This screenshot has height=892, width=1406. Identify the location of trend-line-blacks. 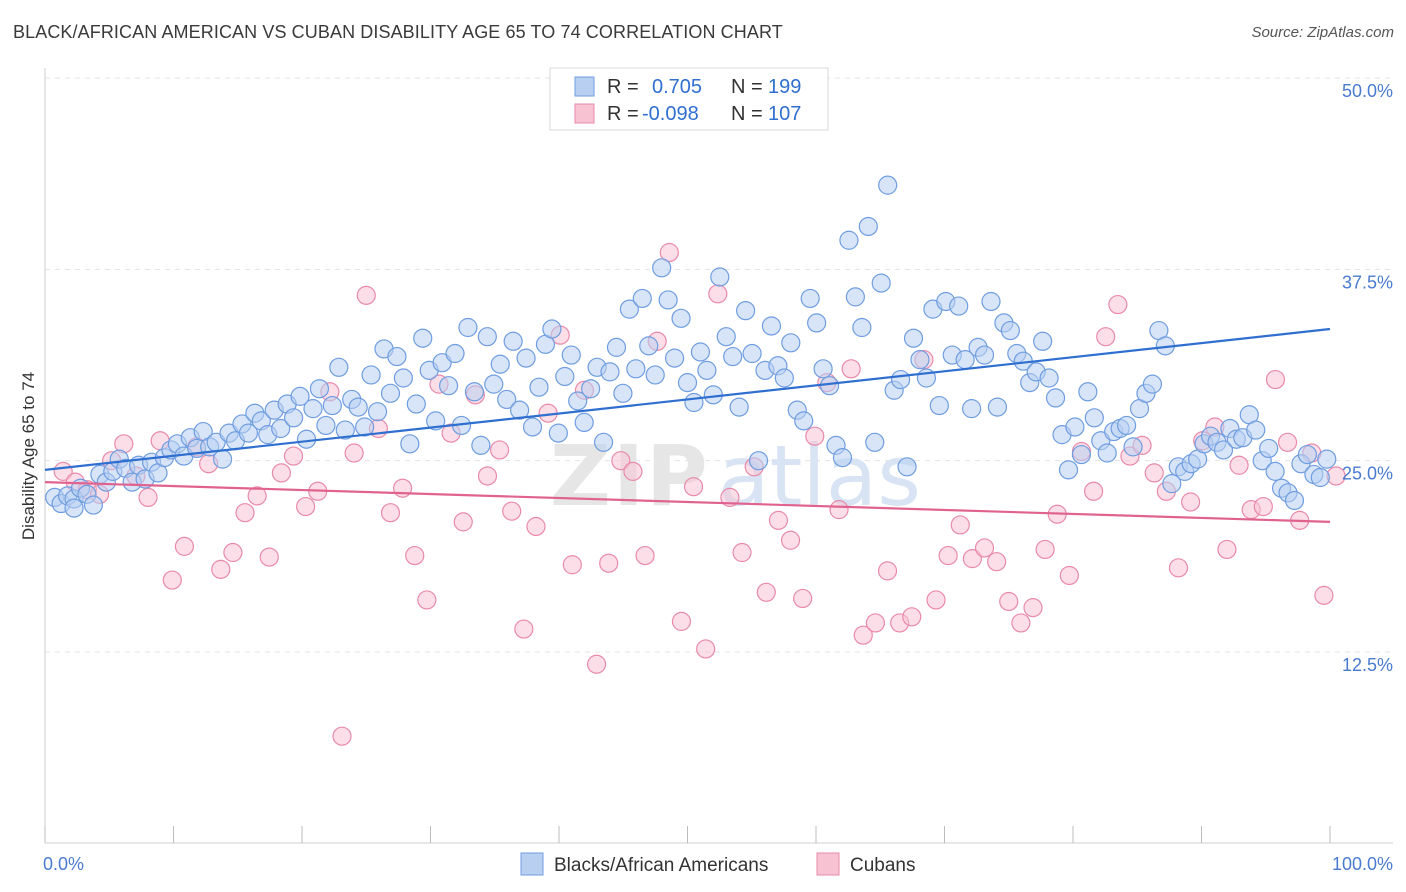
(687, 399).